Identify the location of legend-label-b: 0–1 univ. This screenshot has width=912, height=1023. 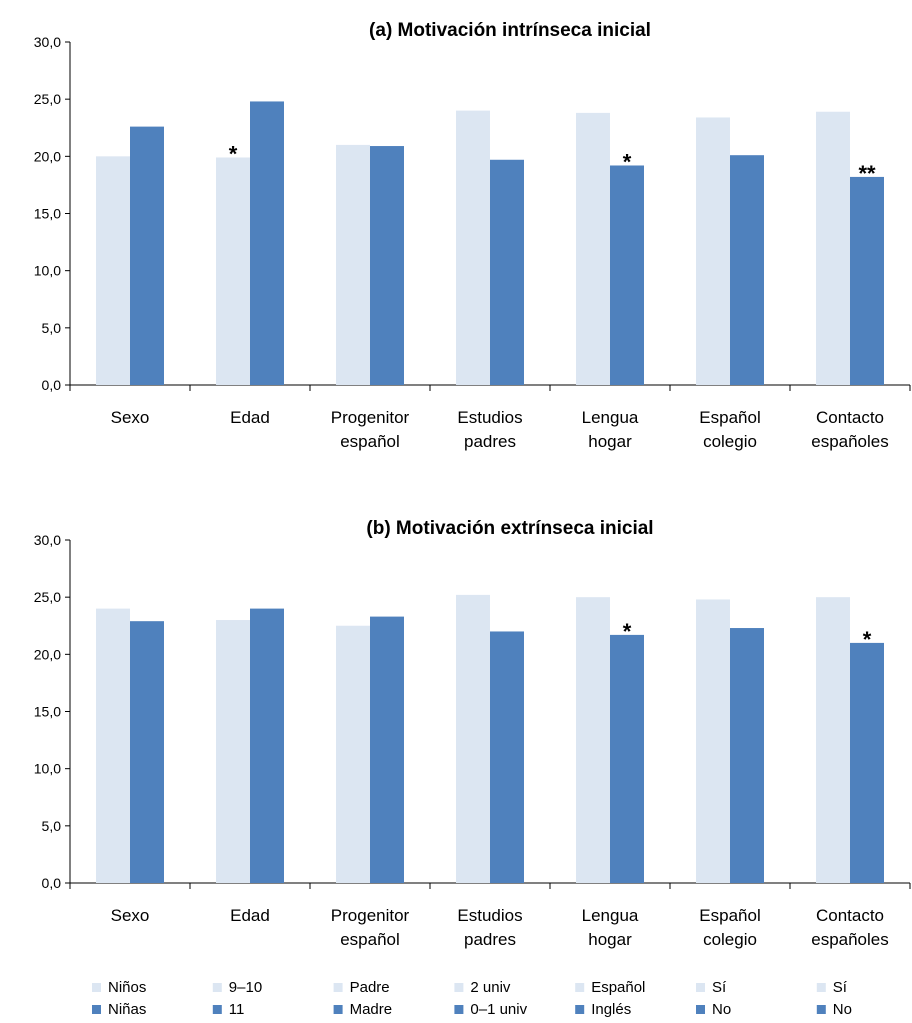
(498, 1009).